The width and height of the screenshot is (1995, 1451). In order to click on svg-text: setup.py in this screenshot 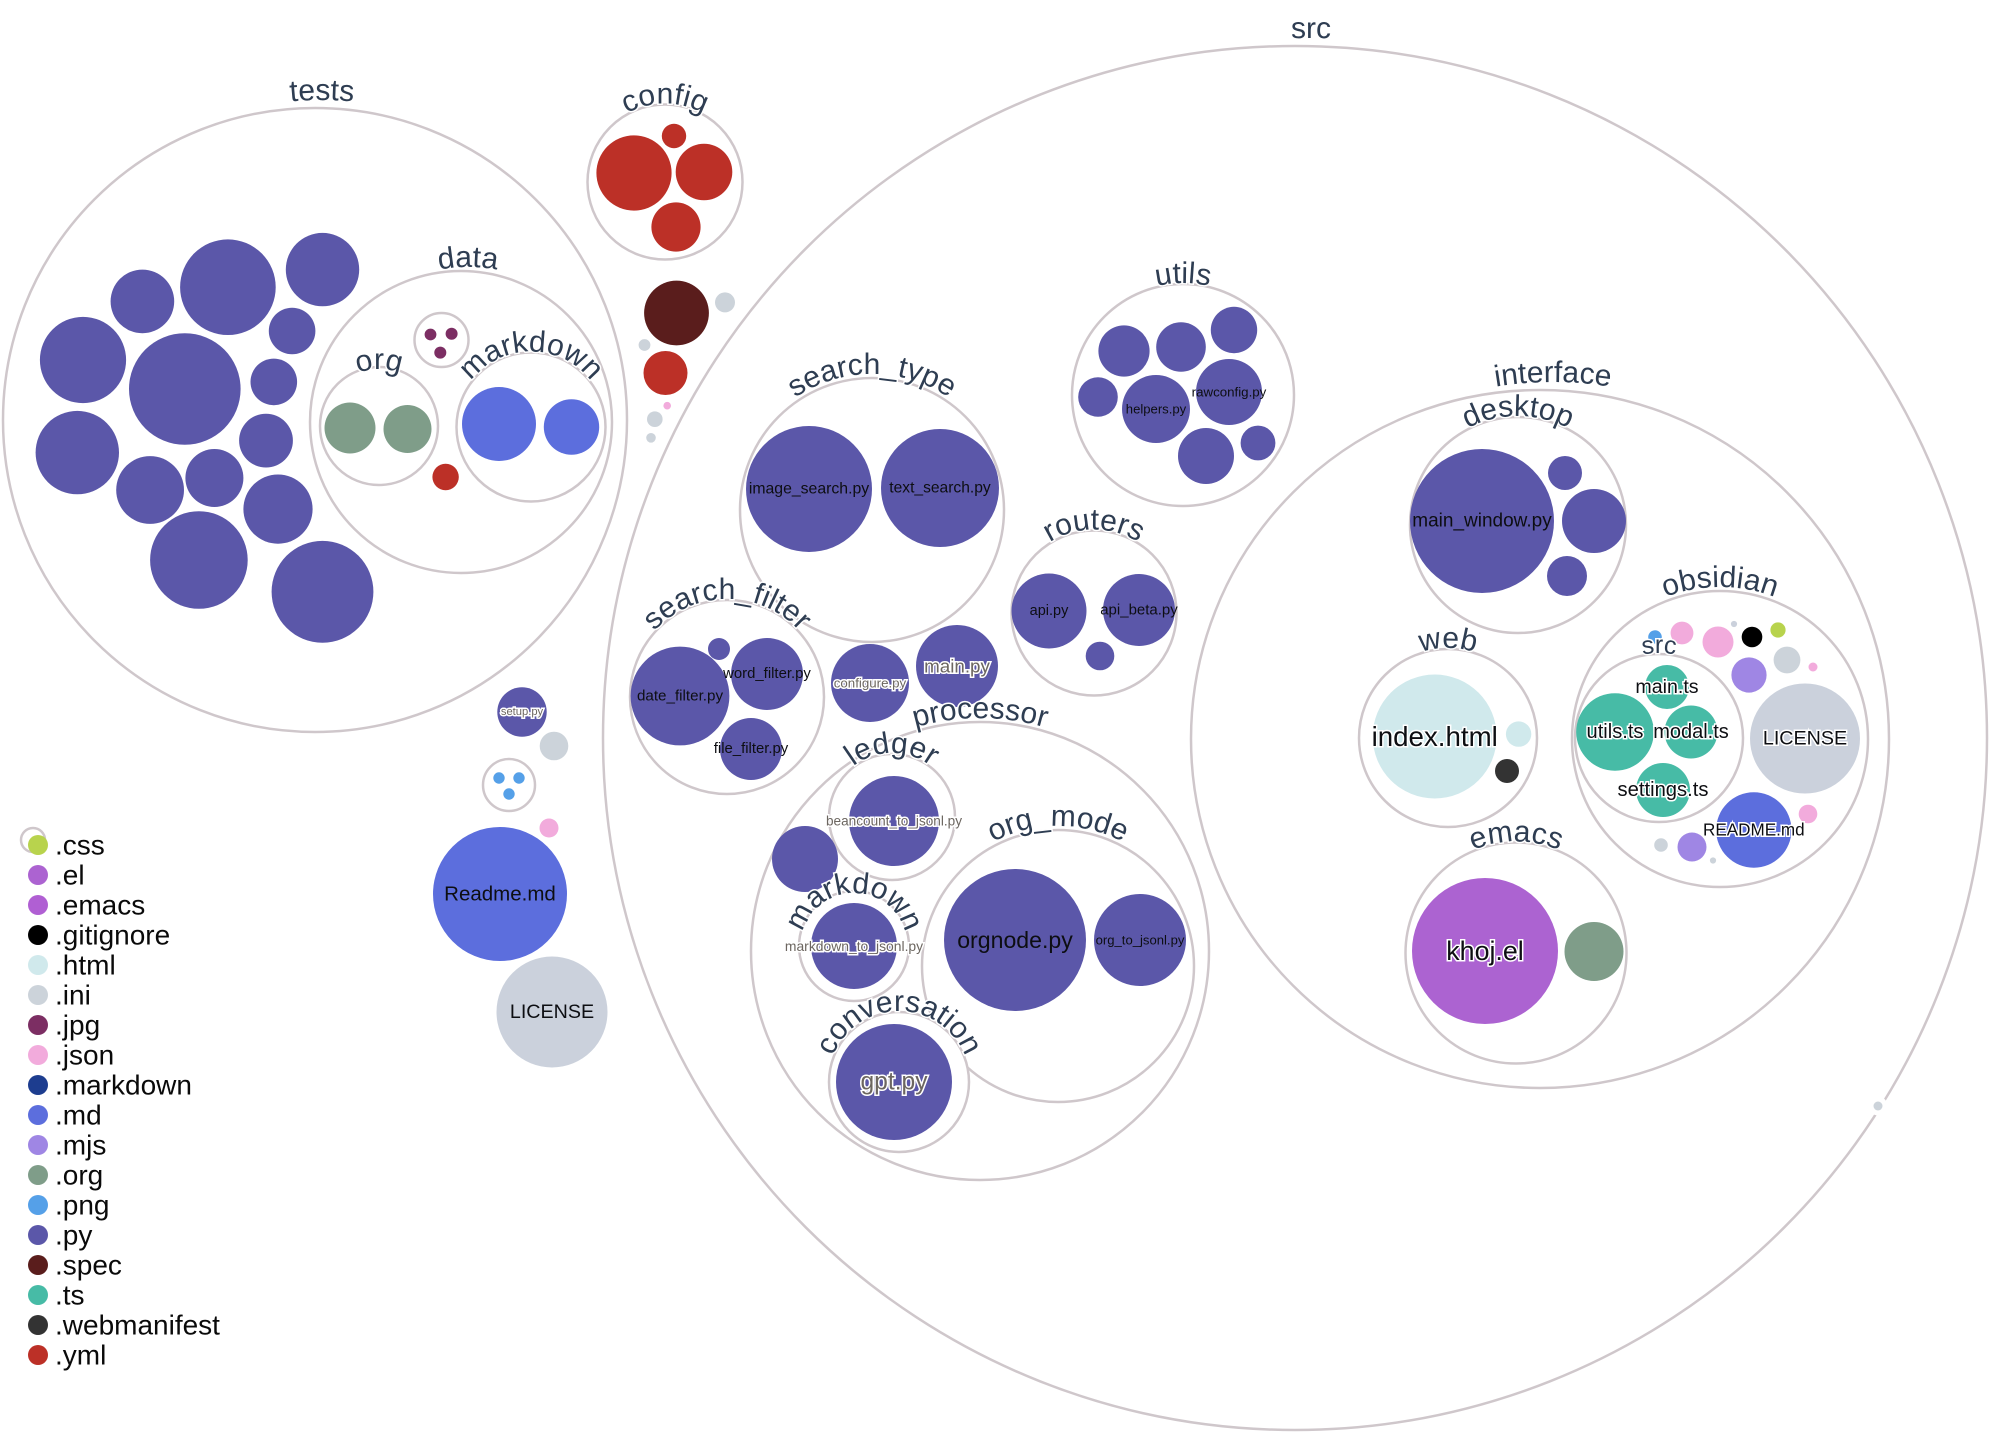, I will do `click(522, 712)`.